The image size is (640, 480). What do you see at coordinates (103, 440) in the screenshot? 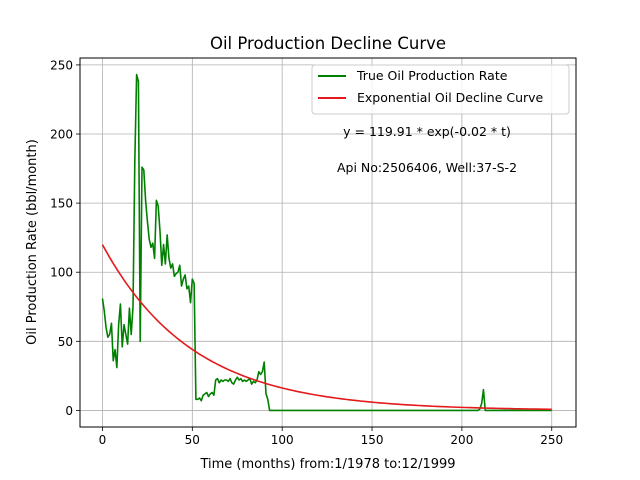
I see `x-tick-label: 0` at bounding box center [103, 440].